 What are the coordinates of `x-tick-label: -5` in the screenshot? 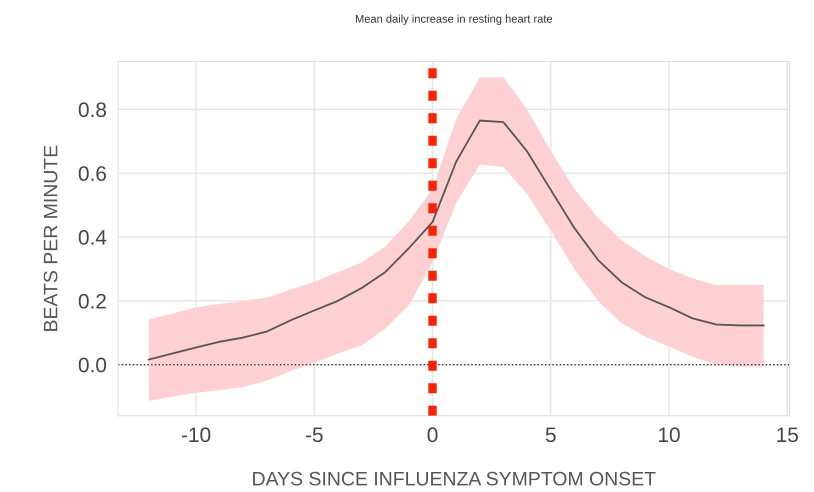 It's located at (314, 435).